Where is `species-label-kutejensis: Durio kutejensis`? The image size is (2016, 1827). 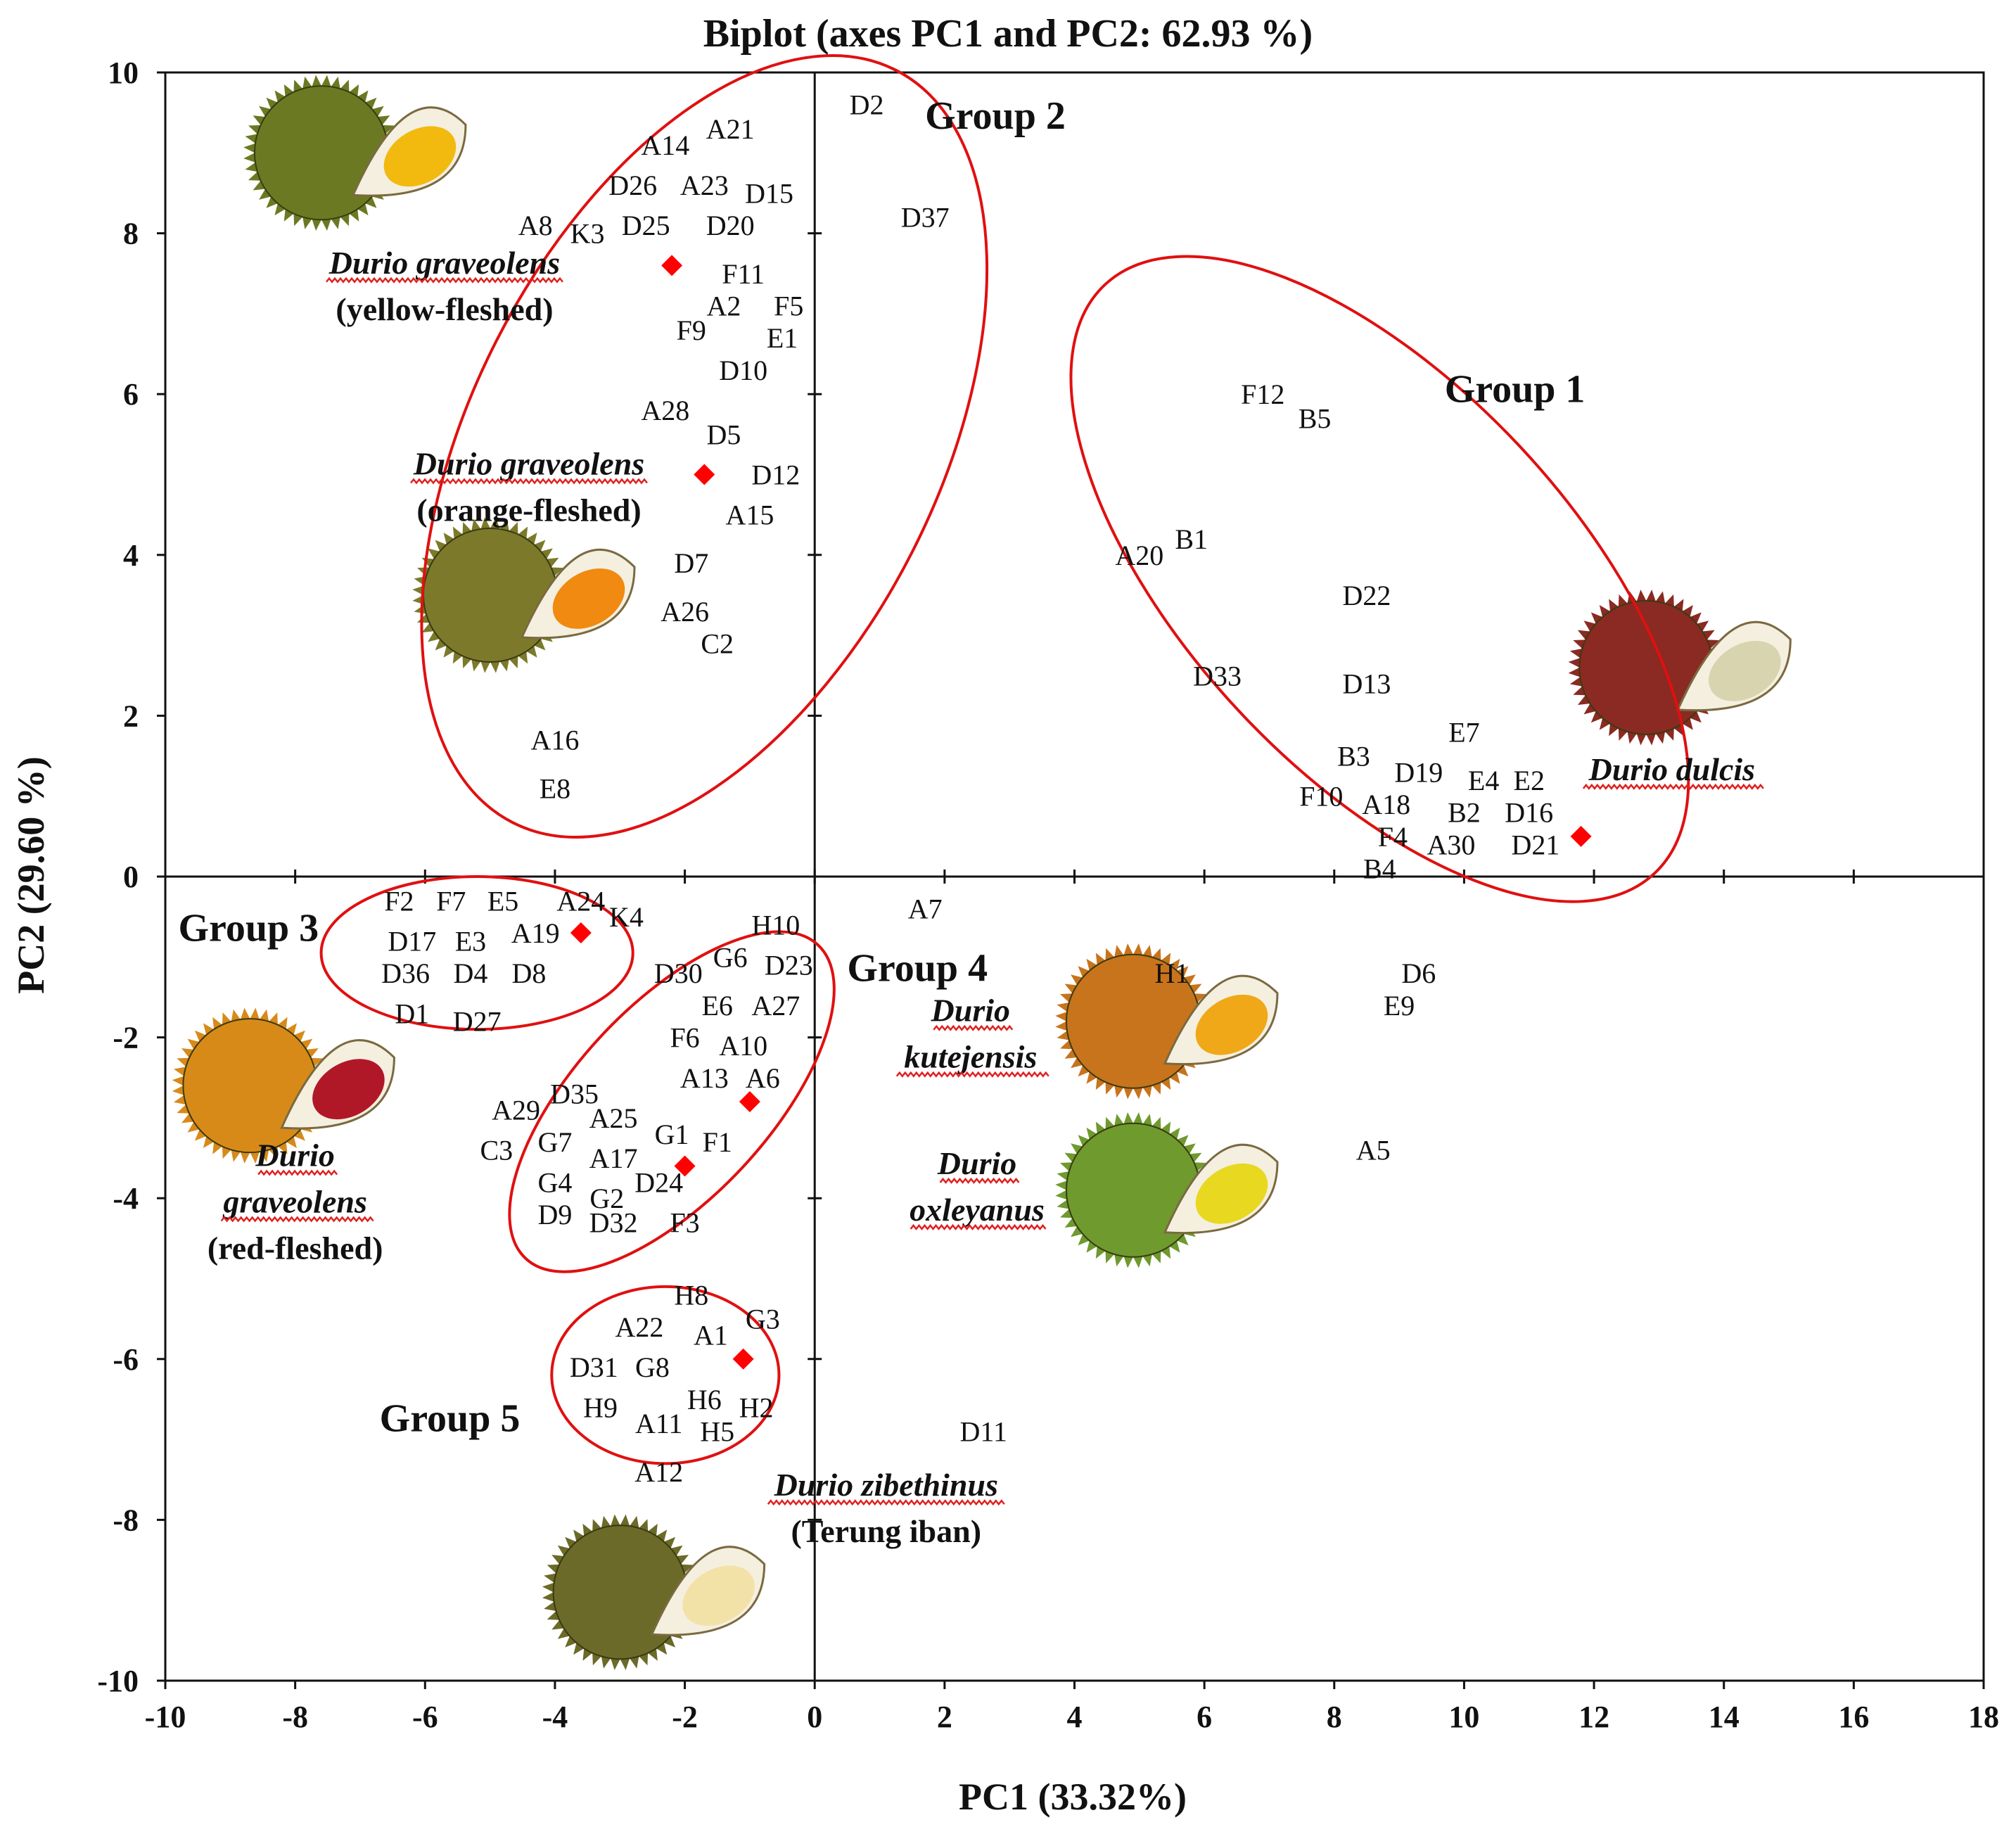 species-label-kutejensis: Durio kutejensis is located at coordinates (972, 1036).